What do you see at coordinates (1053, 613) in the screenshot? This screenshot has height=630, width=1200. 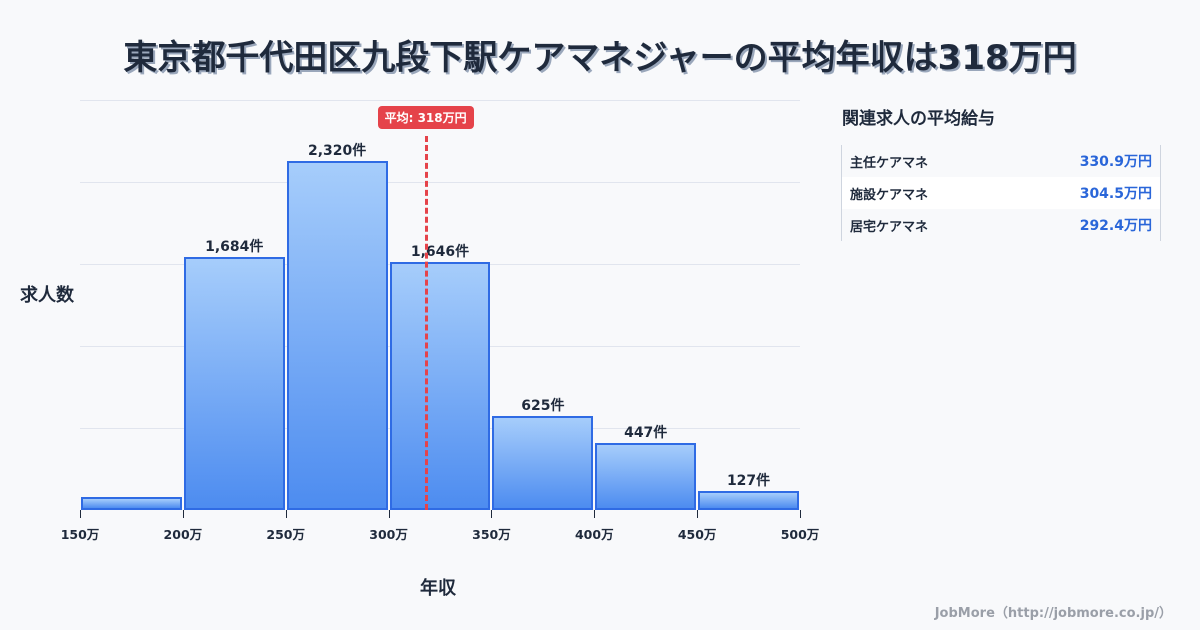 I see `source-credit: JobMore（http://jobmore.co.jp/）` at bounding box center [1053, 613].